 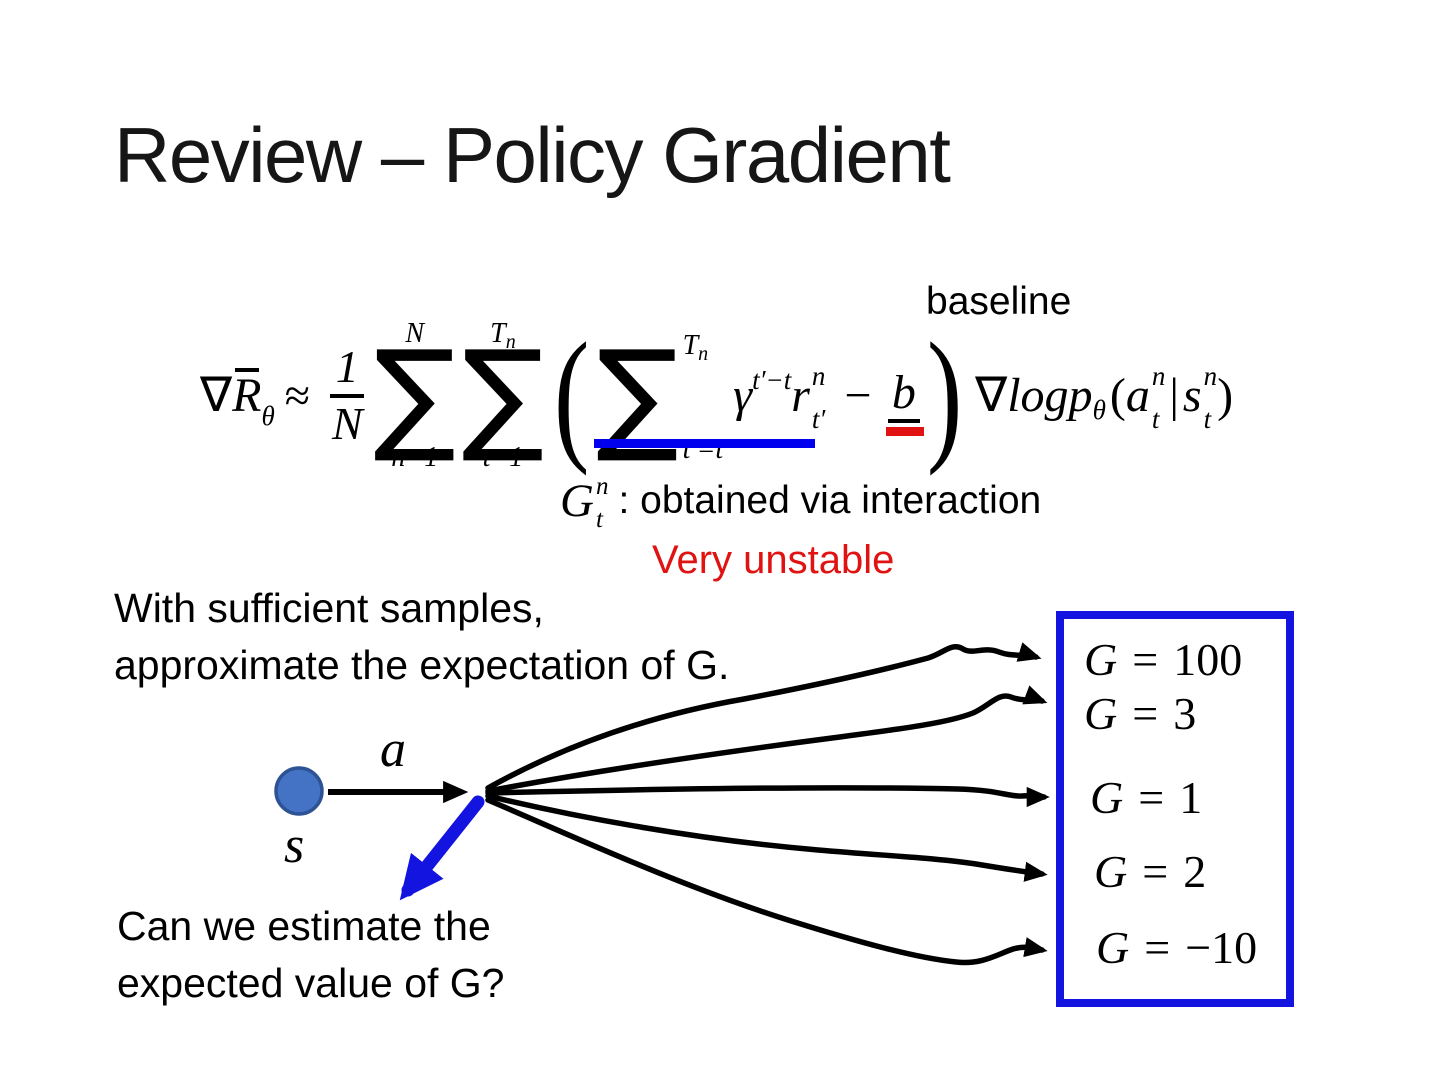 What do you see at coordinates (602, 503) in the screenshot?
I see `g-scripts: n t` at bounding box center [602, 503].